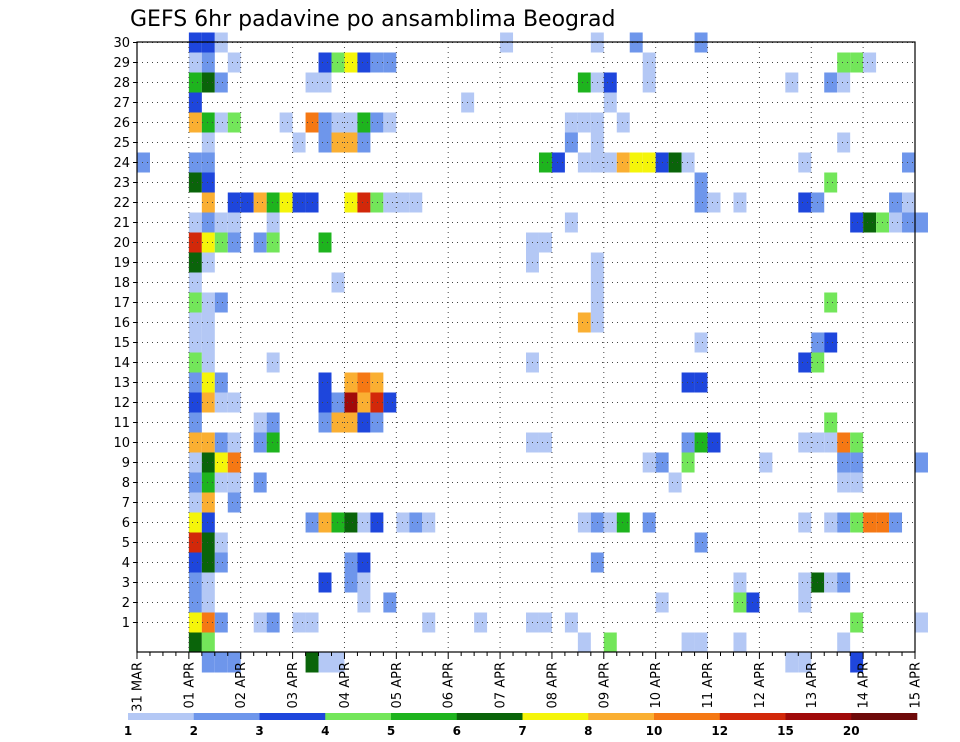 Image resolution: width=960 pixels, height=742 pixels. I want to click on y-tick-label: 29, so click(121, 63).